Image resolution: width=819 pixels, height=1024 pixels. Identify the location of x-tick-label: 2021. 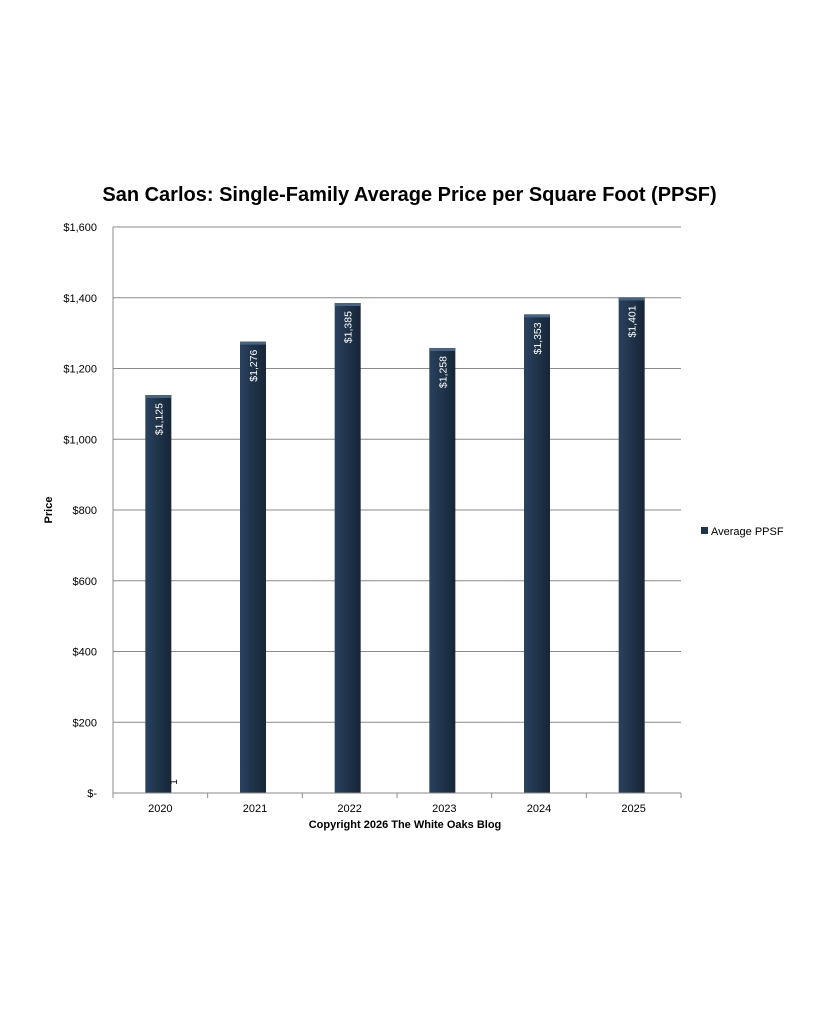
(255, 809).